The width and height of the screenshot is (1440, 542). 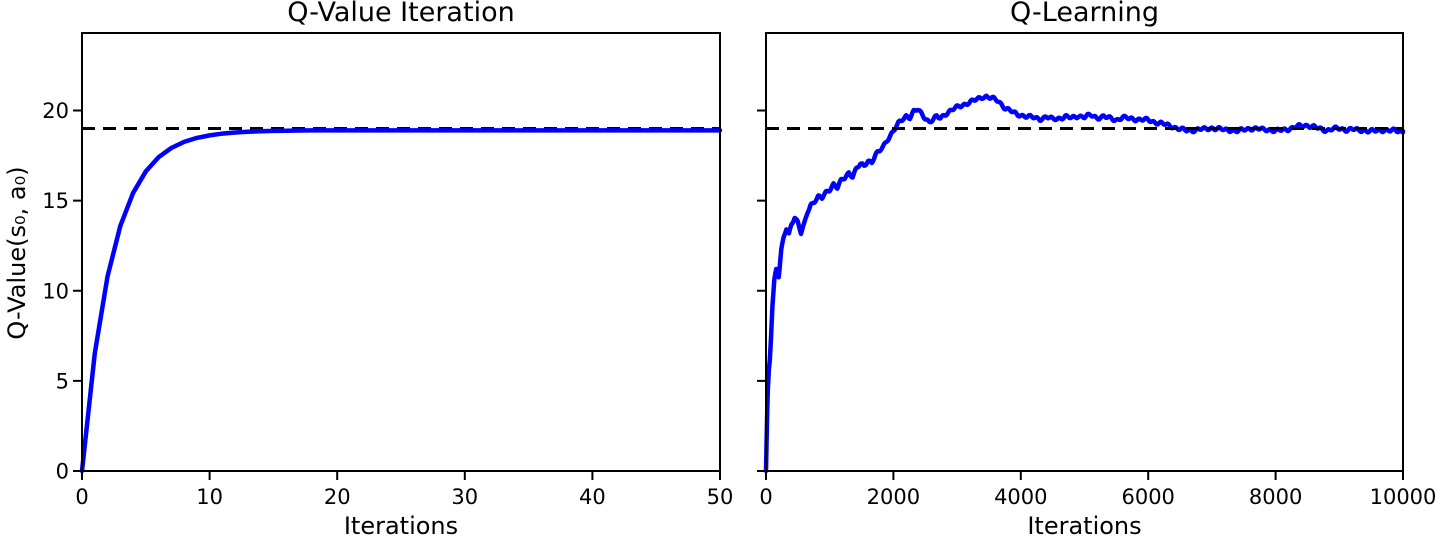 What do you see at coordinates (55, 111) in the screenshot?
I see `y-tick-label-left-20: 20` at bounding box center [55, 111].